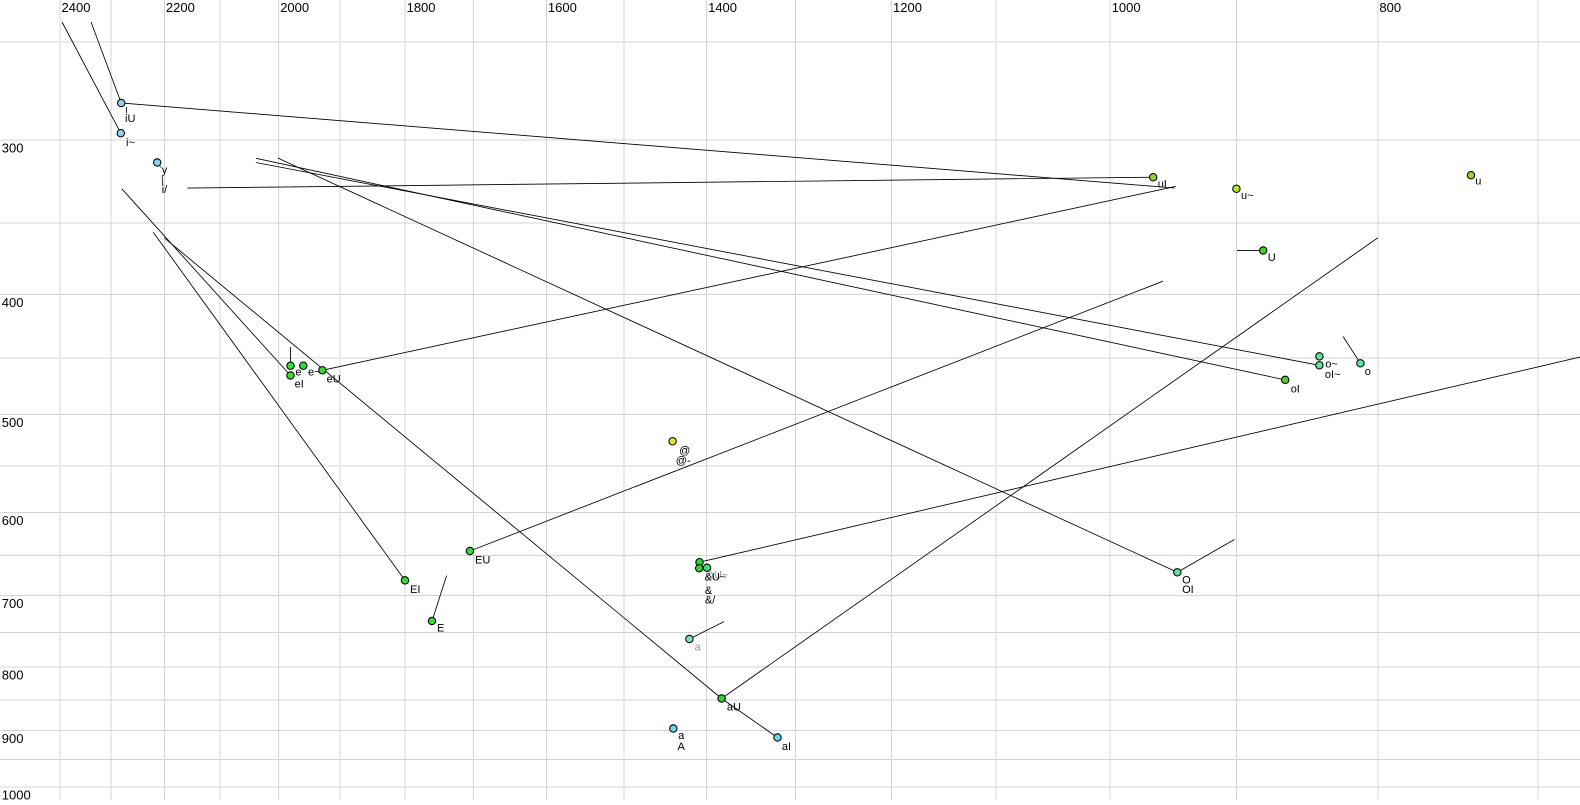  Describe the element at coordinates (334, 379) in the screenshot. I see `svg-text: eU` at that location.